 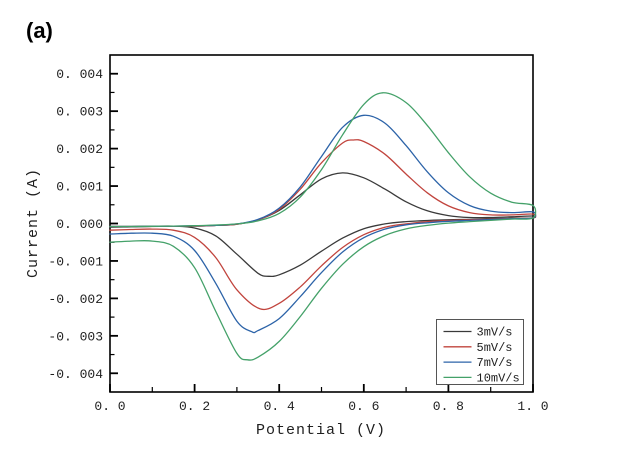 I want to click on y-tick-label: -0. 001, so click(x=75, y=261).